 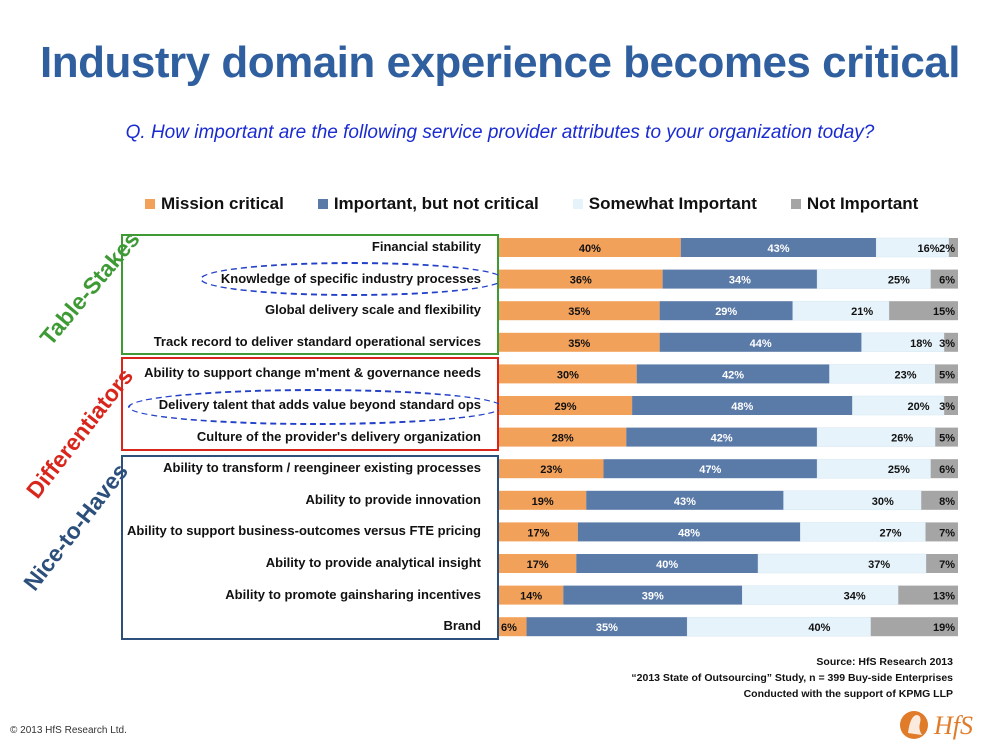 What do you see at coordinates (862, 312) in the screenshot?
I see `bar-value-label: 21%` at bounding box center [862, 312].